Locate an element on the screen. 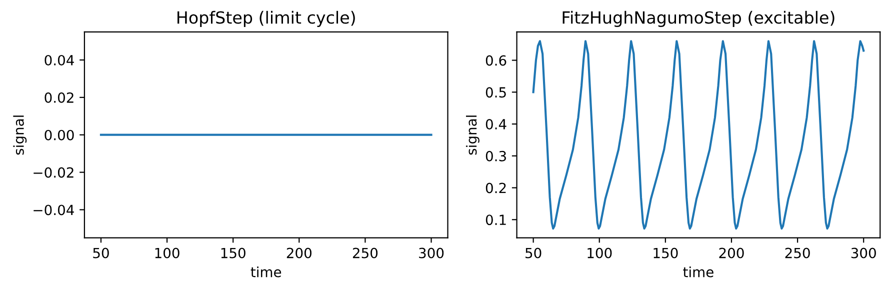  y-tick-label: −0.02 is located at coordinates (54, 172).